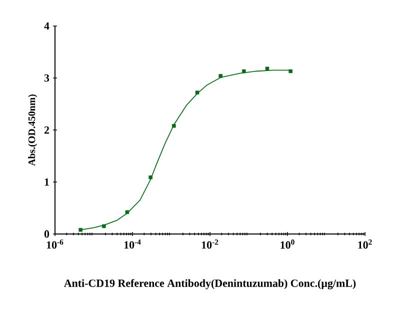 This screenshot has width=416, height=315. I want to click on x-axis-title: Anti-CD19 Reference Antibody(Denintuzumab) Conc.(µg/mL), so click(210, 284).